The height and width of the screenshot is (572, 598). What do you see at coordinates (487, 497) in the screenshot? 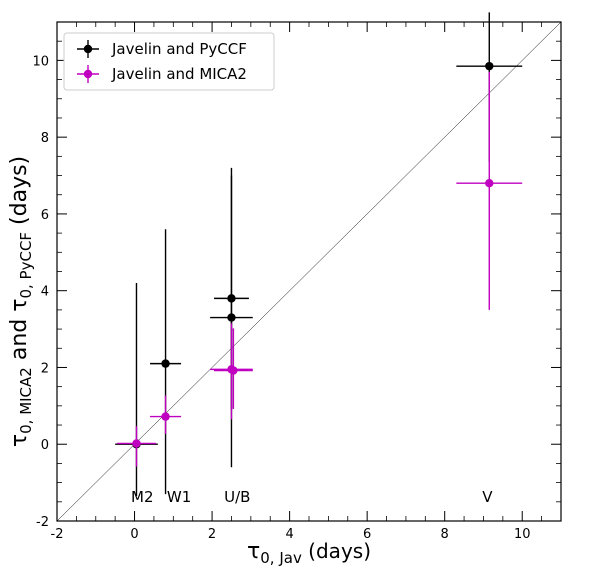
I see `band-label: V` at bounding box center [487, 497].